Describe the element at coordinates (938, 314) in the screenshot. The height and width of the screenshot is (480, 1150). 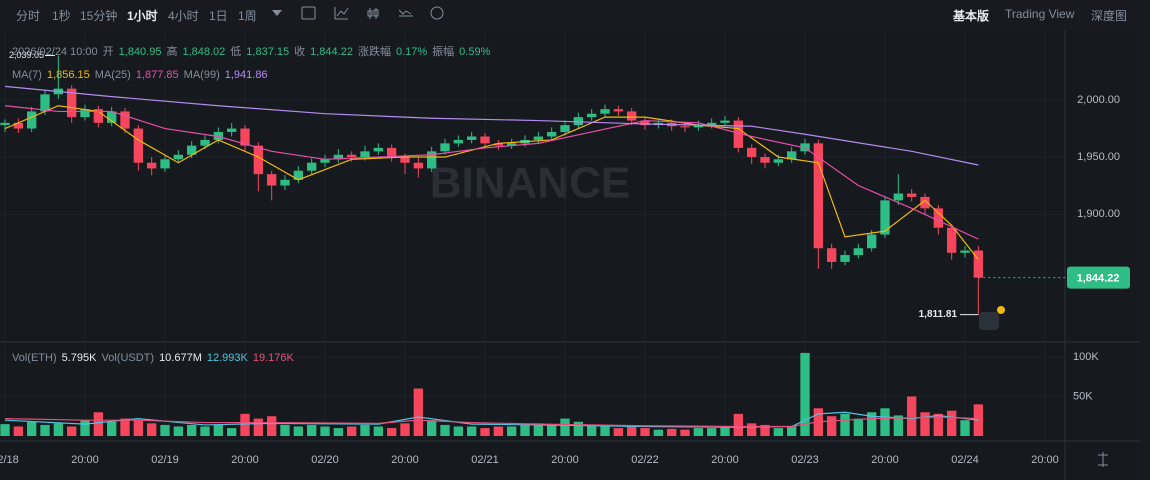
I see `low-label: 1,811.81` at that location.